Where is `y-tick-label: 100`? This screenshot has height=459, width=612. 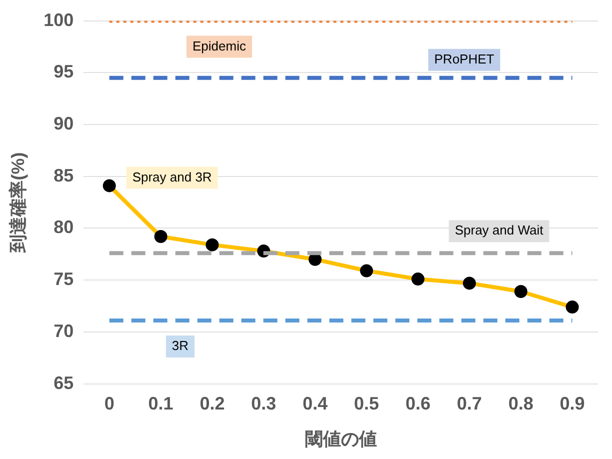
y-tick-label: 100 is located at coordinates (59, 20).